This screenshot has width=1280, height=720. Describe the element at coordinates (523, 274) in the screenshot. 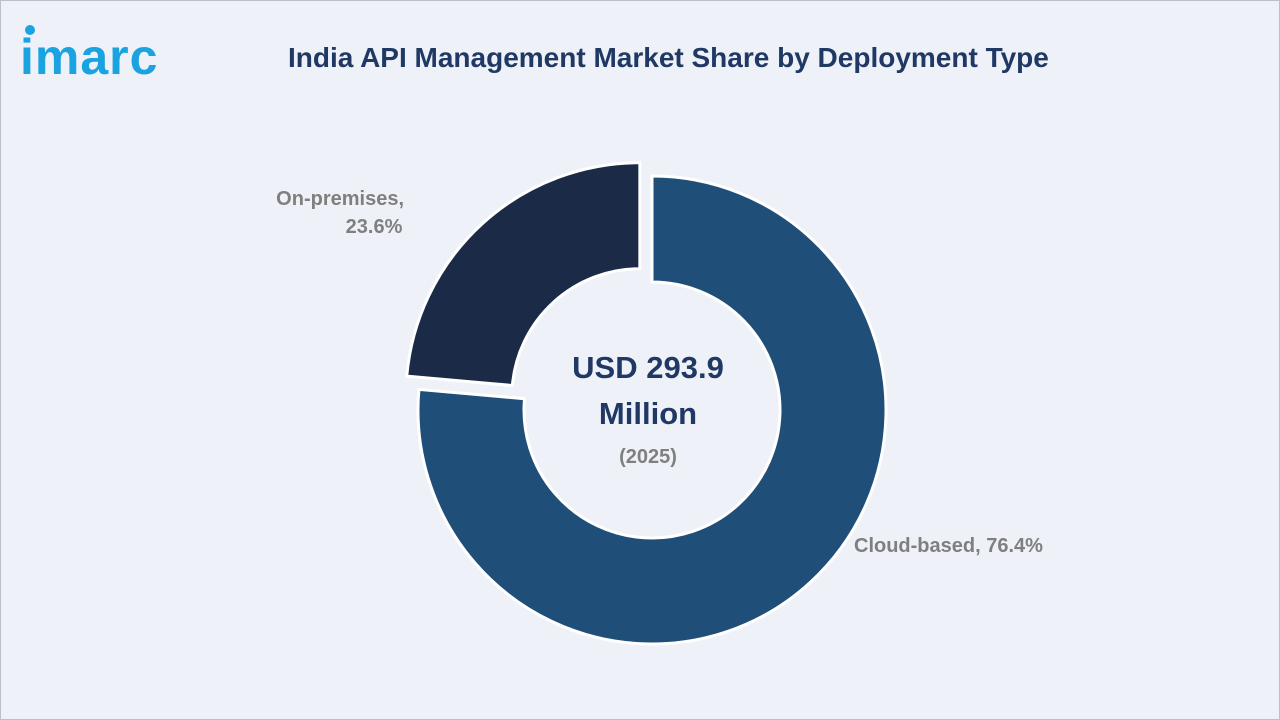

I see `slice-on-premises` at that location.